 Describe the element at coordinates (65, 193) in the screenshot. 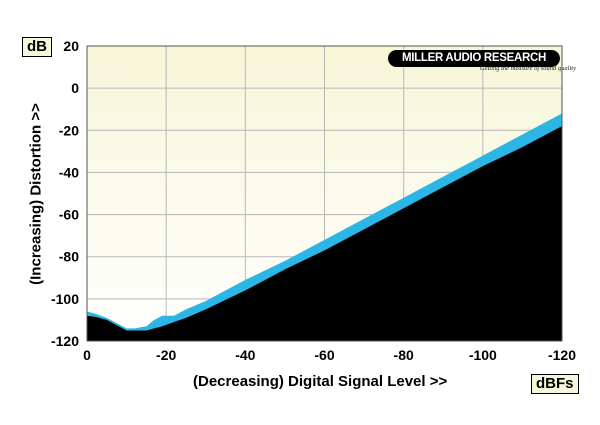

I see `y-tick-labels: 20 0 -20 -40 -60 -80 -100 -120` at that location.